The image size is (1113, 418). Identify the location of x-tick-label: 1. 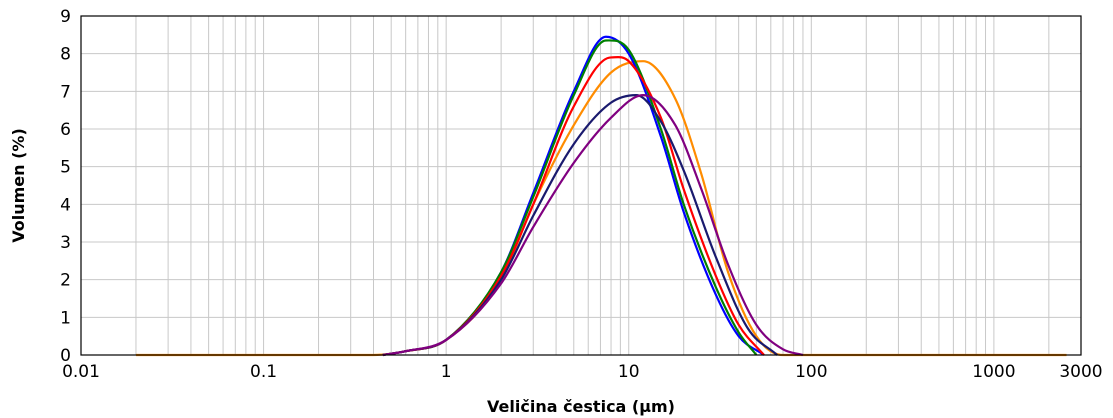
(446, 372).